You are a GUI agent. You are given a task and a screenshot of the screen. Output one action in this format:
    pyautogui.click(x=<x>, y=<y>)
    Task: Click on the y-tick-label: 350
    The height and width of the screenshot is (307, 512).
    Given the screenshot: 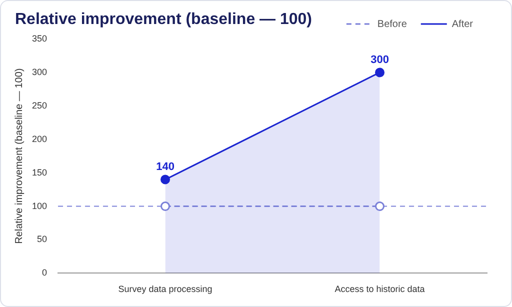 What is the action you would take?
    pyautogui.click(x=40, y=38)
    